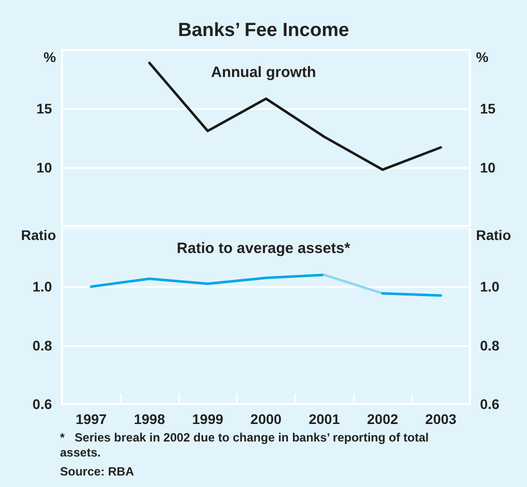 This screenshot has width=527, height=487. What do you see at coordinates (490, 286) in the screenshot?
I see `y2-tick-label: 1.0` at bounding box center [490, 286].